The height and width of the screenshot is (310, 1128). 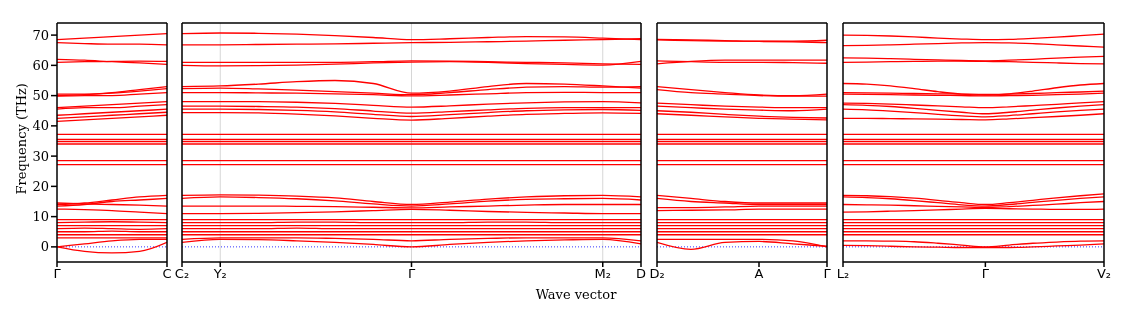 I want to click on x-axis-title: Wave vector, so click(x=576, y=294).